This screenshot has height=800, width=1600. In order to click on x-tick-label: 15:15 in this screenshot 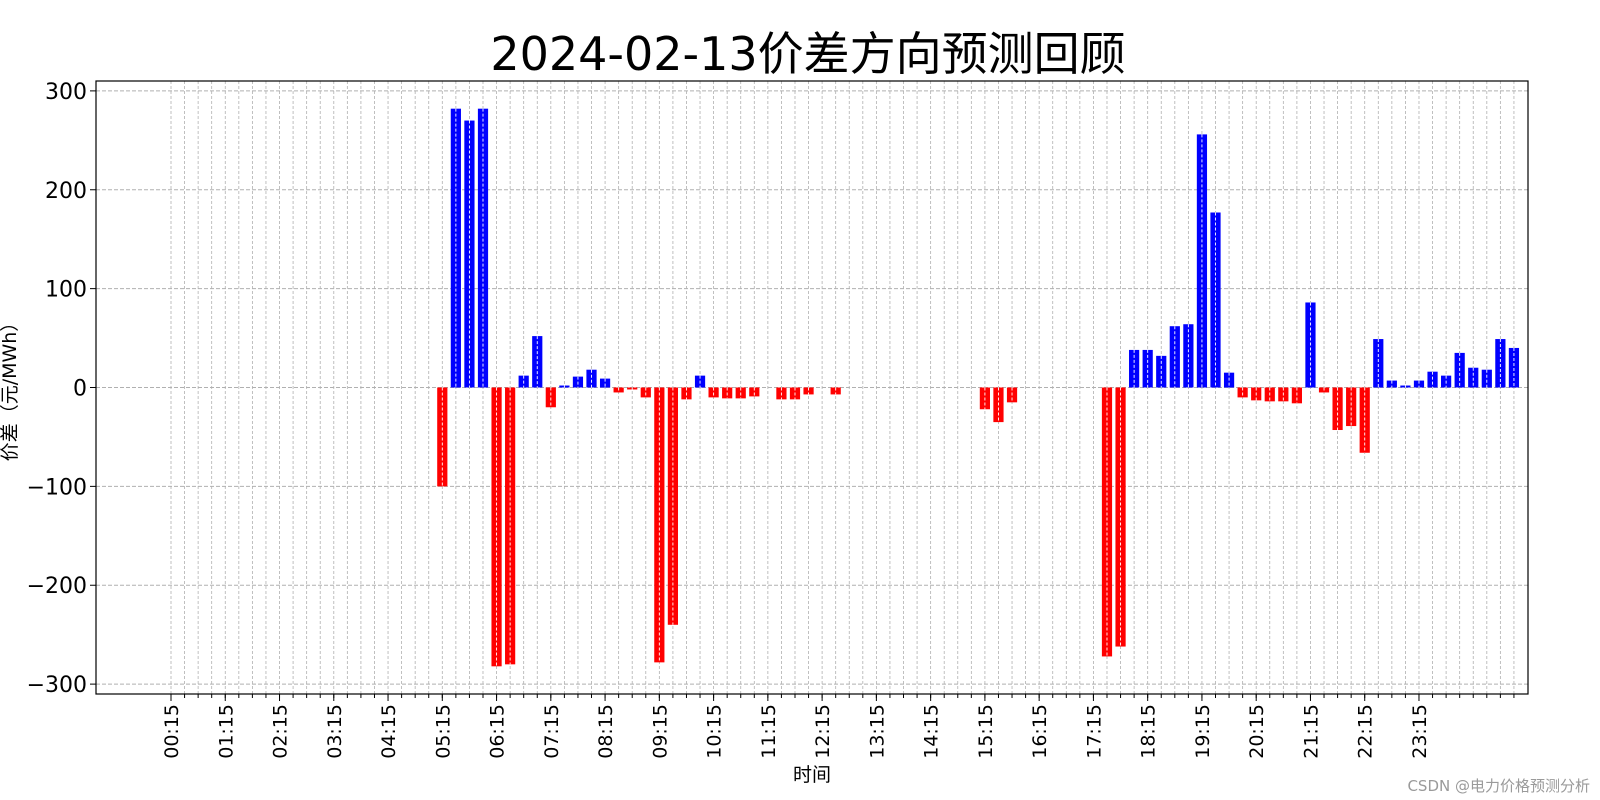, I will do `click(986, 731)`.